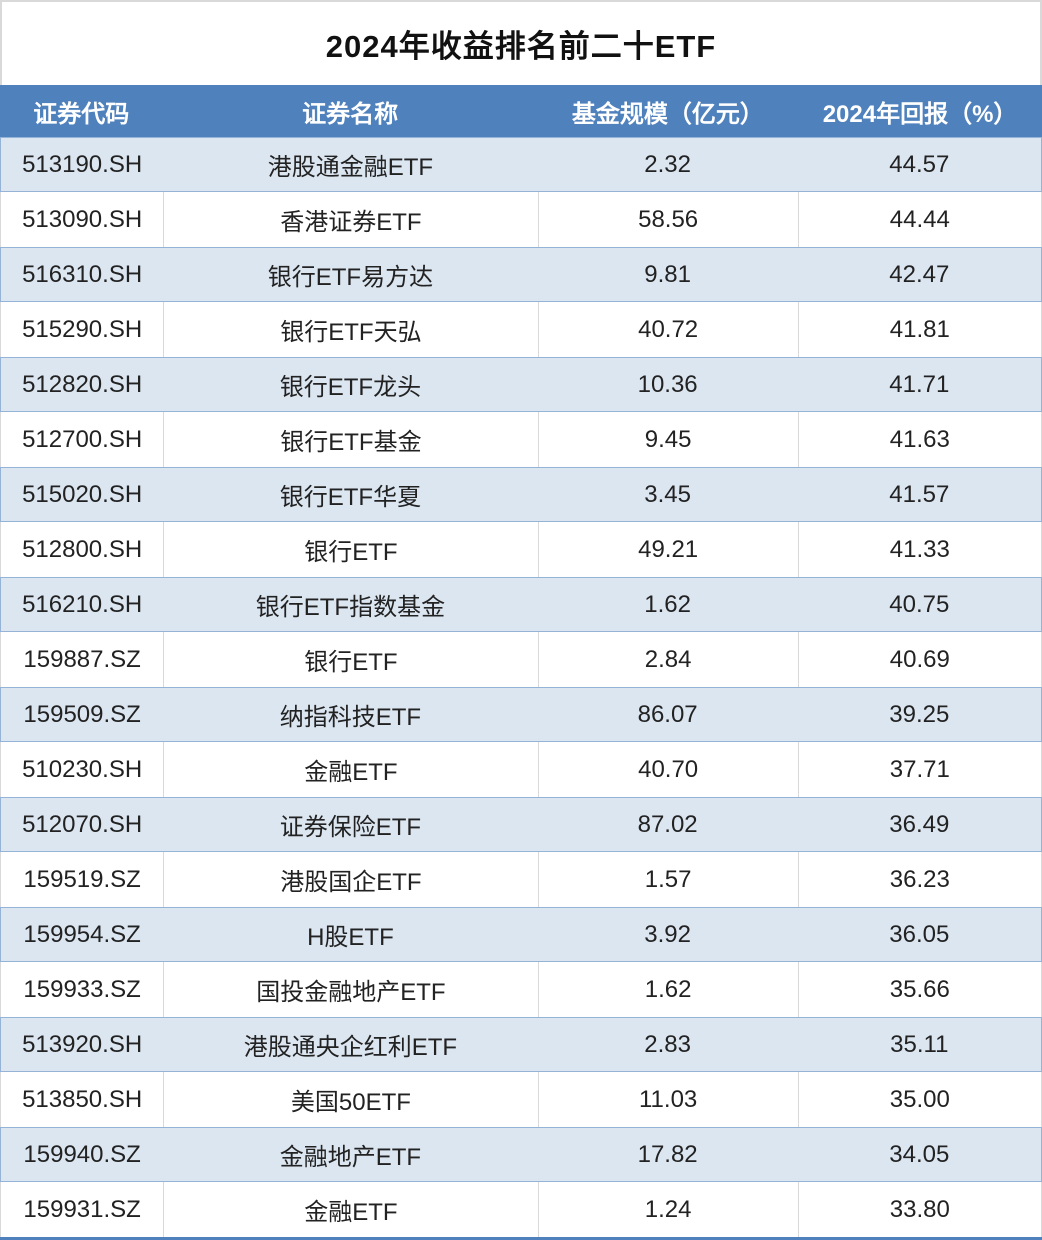  I want to click on cell-return-2024: 36.05, so click(919, 934).